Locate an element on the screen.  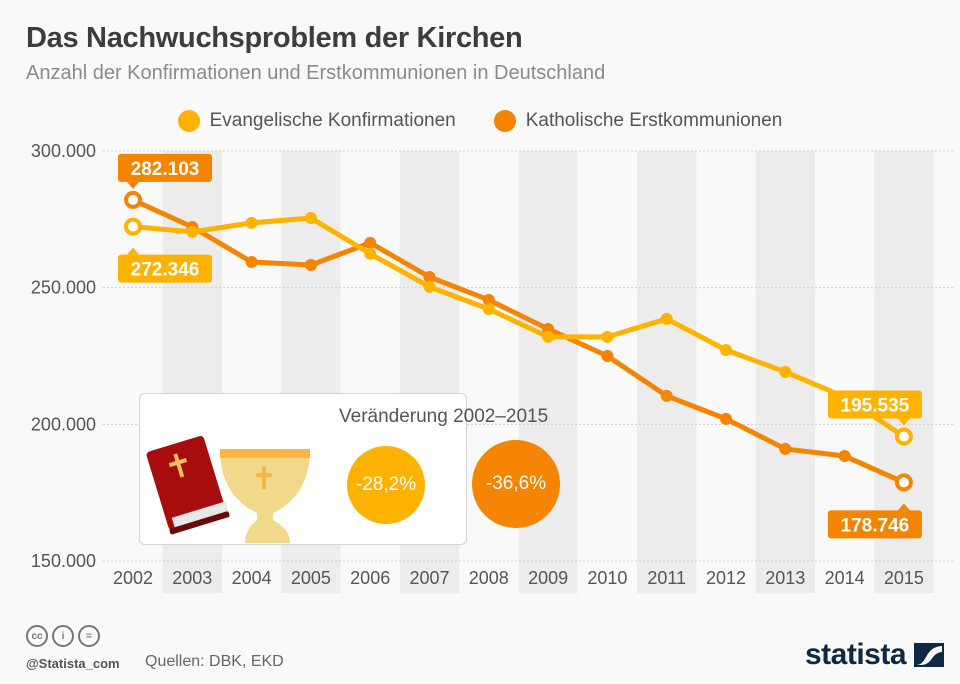
value-callout: 272.346 is located at coordinates (165, 265).